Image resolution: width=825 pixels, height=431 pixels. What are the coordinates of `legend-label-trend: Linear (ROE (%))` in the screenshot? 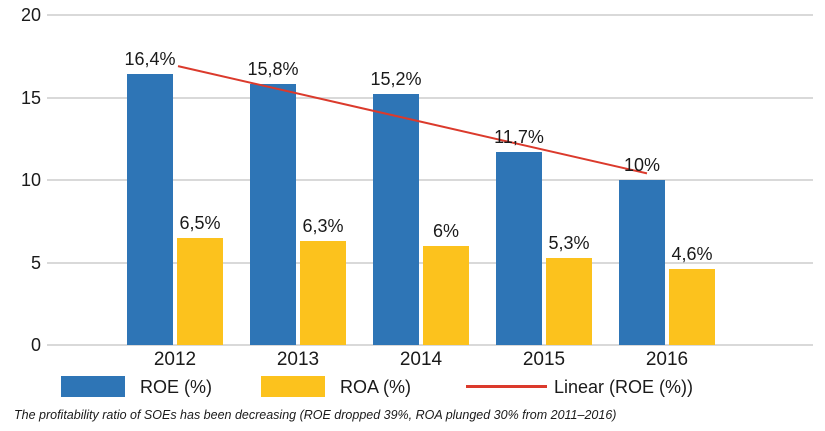 It's located at (624, 387).